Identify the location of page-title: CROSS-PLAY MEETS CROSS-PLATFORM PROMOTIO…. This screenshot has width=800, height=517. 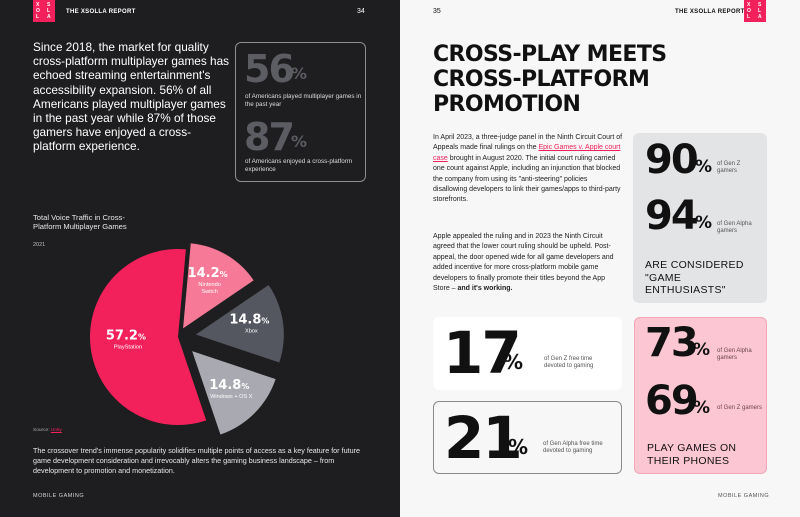
(550, 79).